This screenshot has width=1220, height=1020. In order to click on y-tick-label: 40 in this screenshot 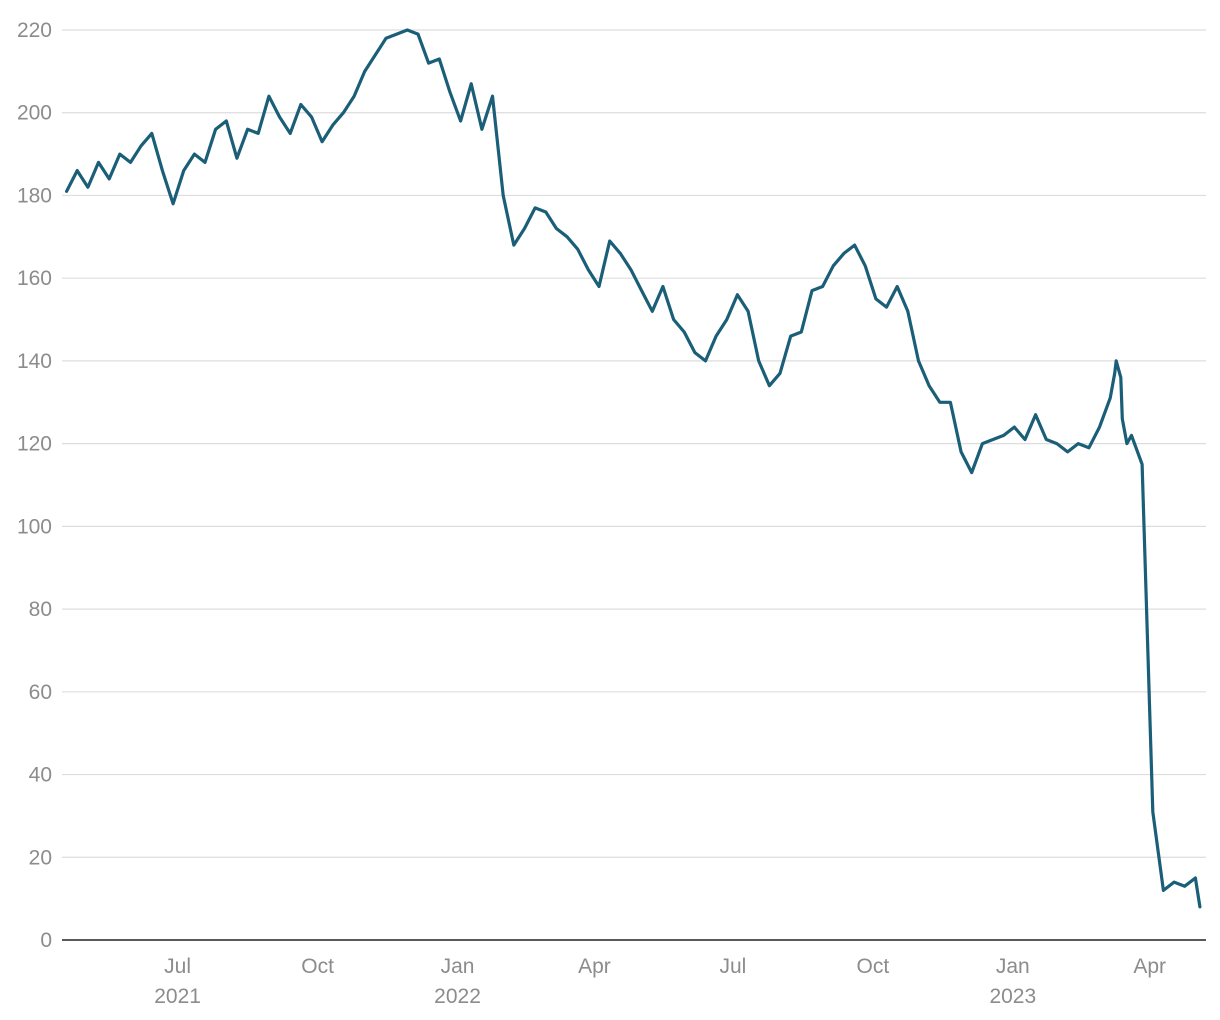, I will do `click(40, 775)`.